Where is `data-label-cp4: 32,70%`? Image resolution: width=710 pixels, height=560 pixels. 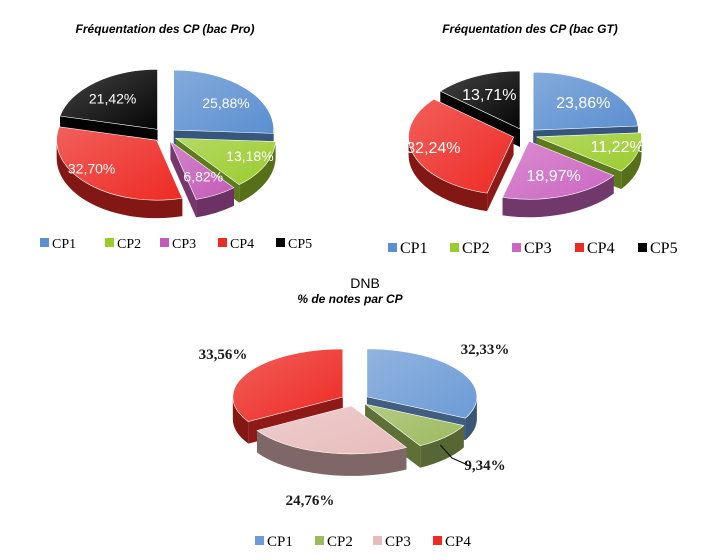 data-label-cp4: 32,70% is located at coordinates (91, 169).